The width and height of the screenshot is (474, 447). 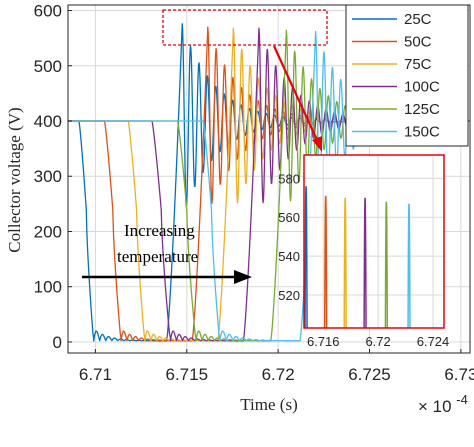 I want to click on inset-peak-125c, so click(x=386, y=264).